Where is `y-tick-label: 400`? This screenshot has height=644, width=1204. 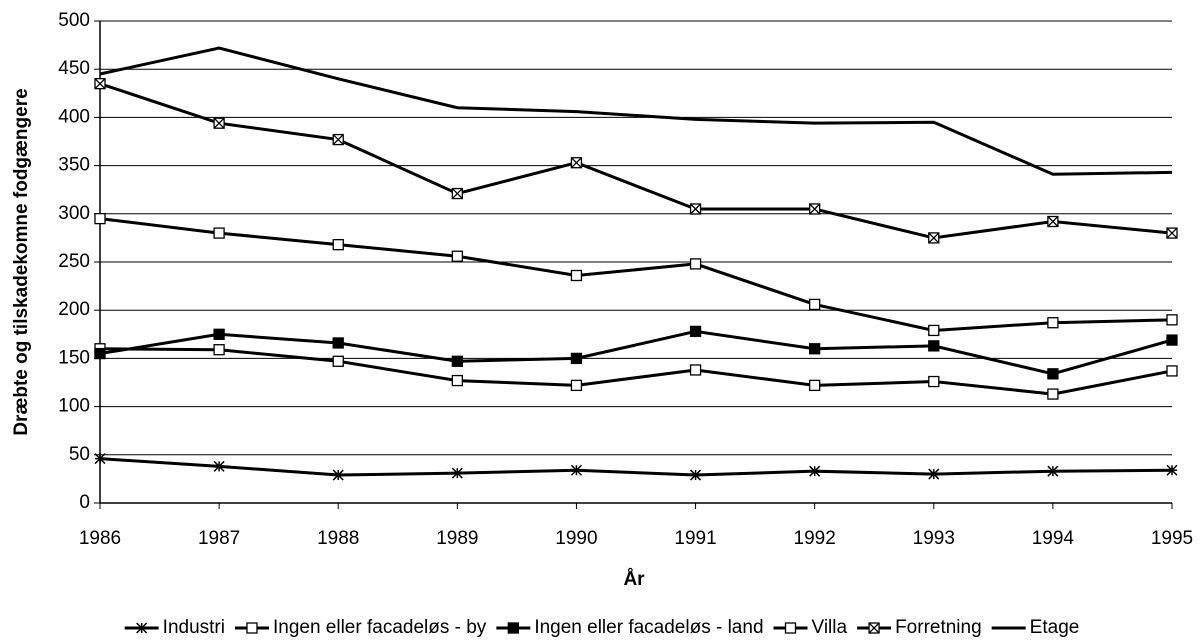
y-tick-label: 400 is located at coordinates (74, 116).